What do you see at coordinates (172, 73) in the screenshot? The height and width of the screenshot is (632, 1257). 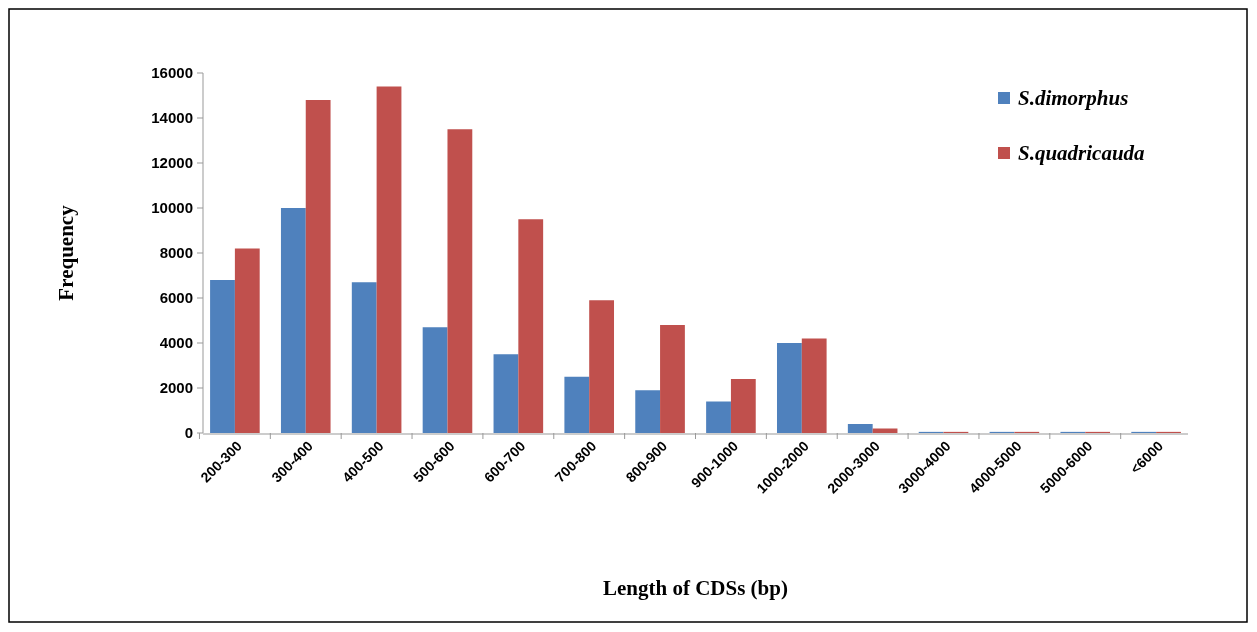 I see `y-tick-label: 16000` at bounding box center [172, 73].